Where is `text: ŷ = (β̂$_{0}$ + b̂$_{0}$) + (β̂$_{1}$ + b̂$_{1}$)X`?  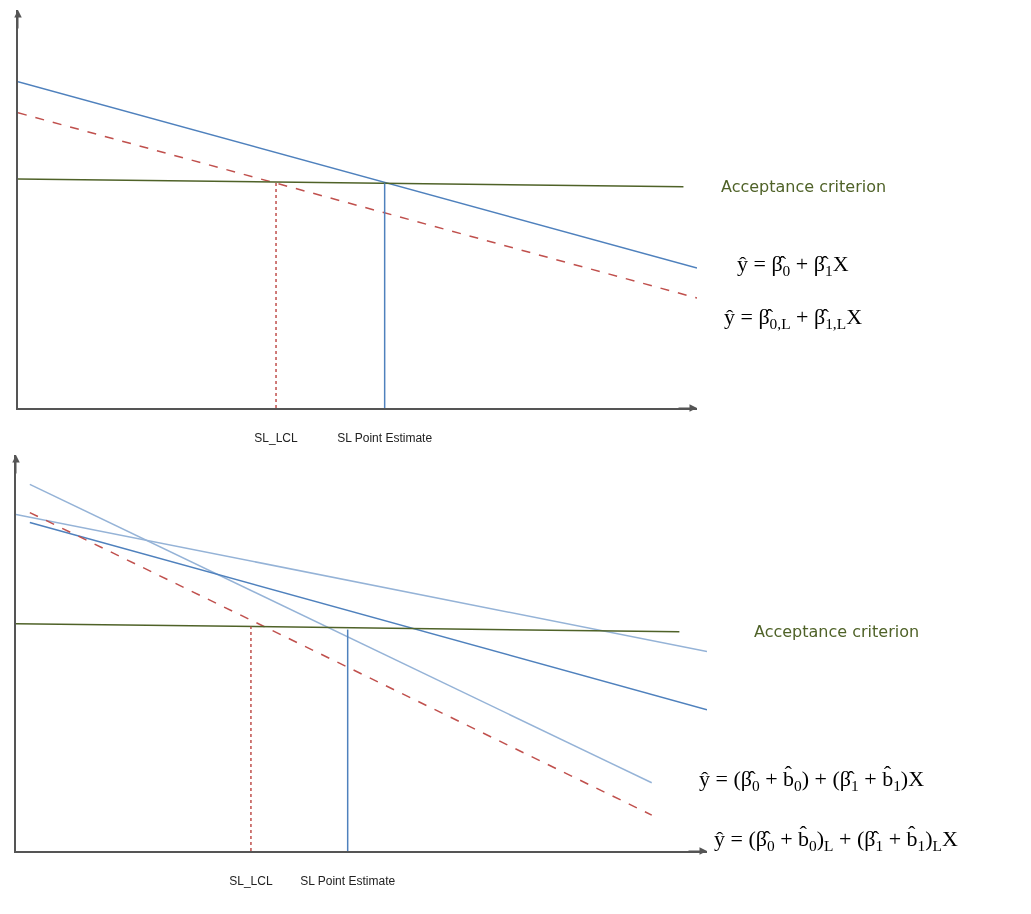
text: ŷ = (β̂$_{0}$ + b̂$_{0}$) + (β̂$_{1}$ + b̂$_{1}$)X is located at coordinates (812, 780).